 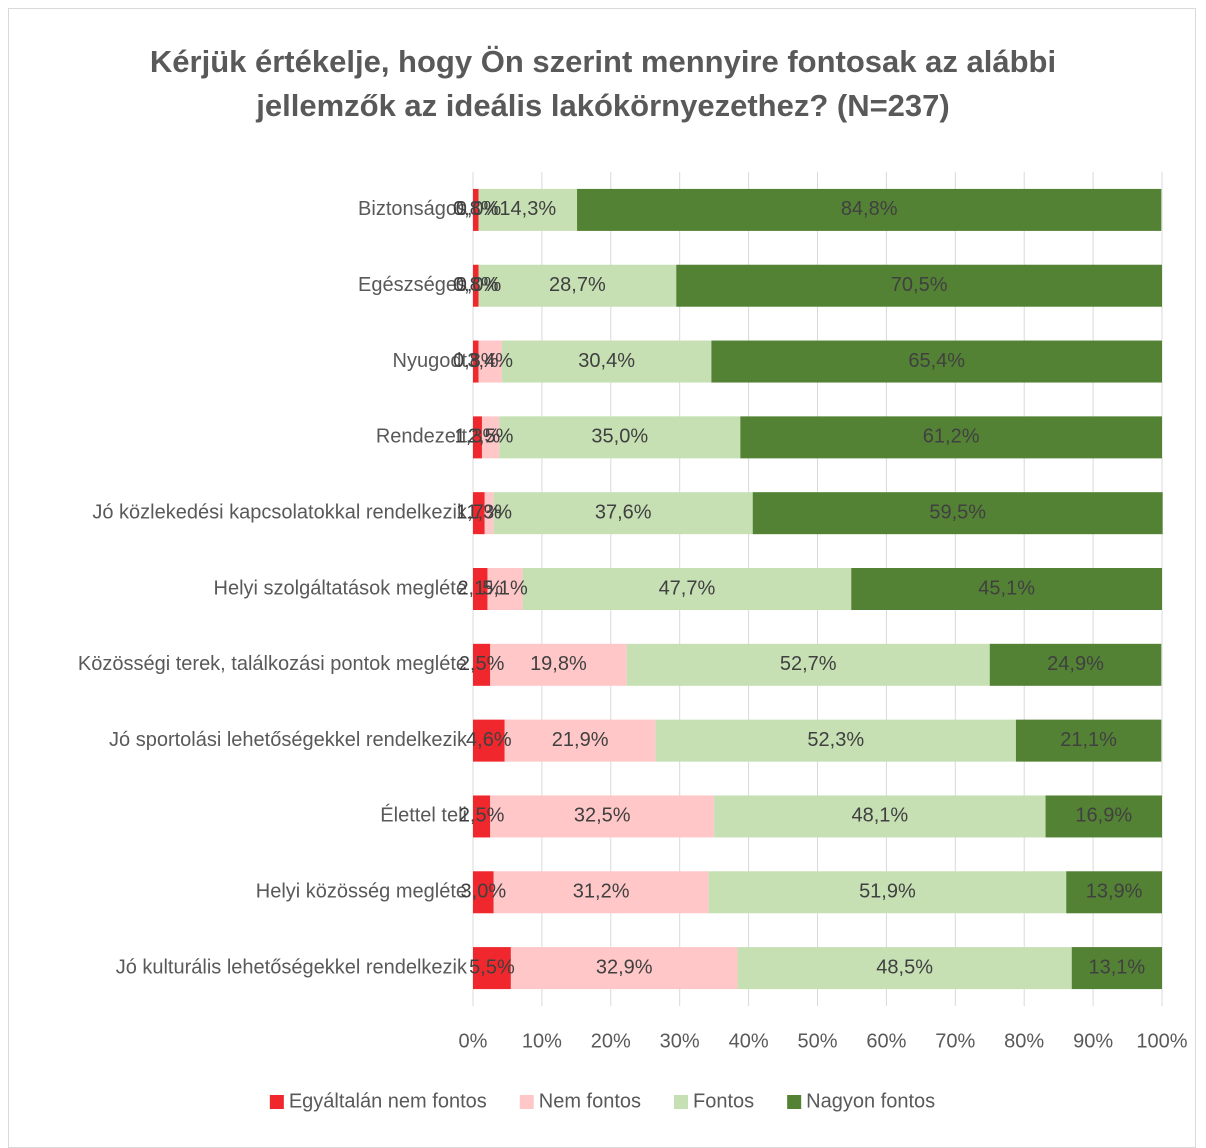 I want to click on y-tick-label: Rendezett, so click(x=422, y=437).